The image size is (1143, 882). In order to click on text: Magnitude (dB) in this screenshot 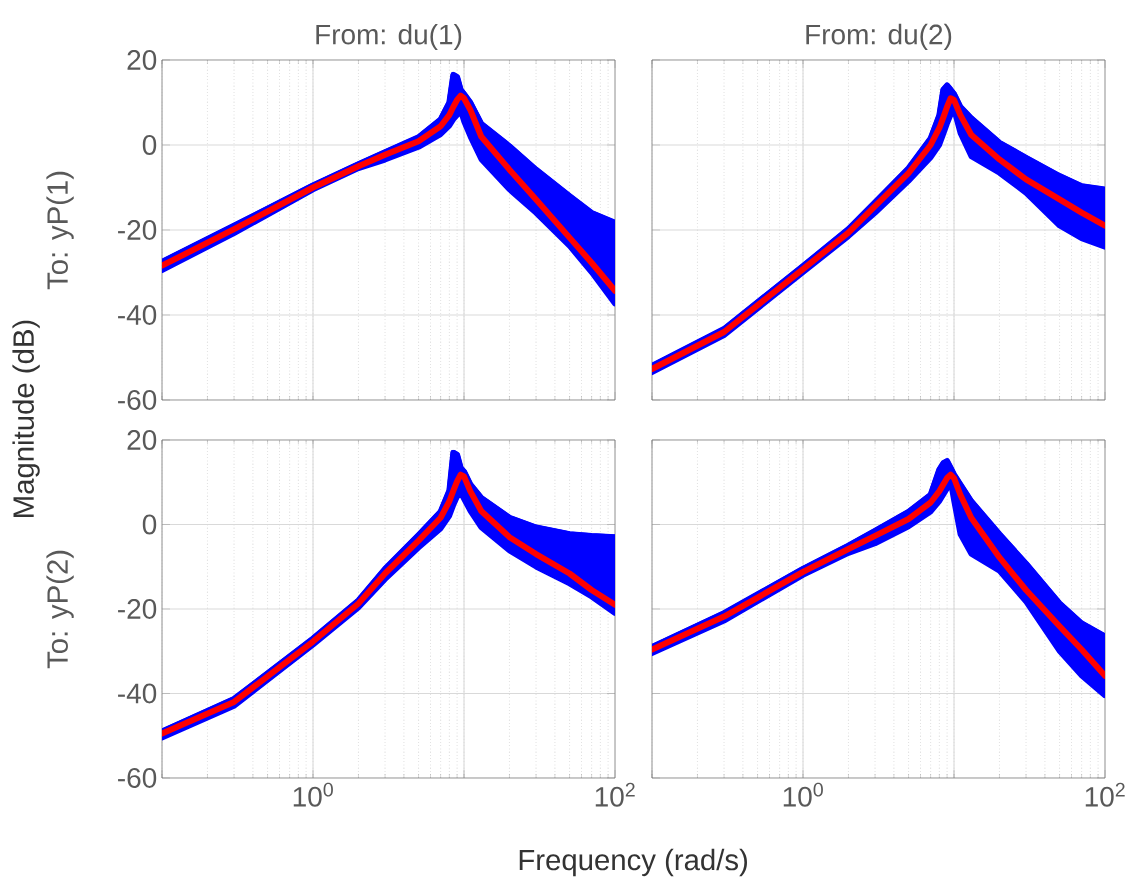, I will do `click(26, 418)`.